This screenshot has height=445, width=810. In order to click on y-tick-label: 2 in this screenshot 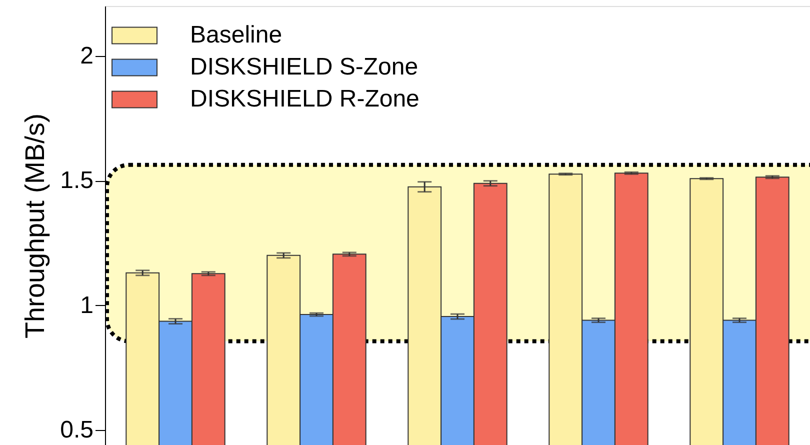, I will do `click(87, 56)`.